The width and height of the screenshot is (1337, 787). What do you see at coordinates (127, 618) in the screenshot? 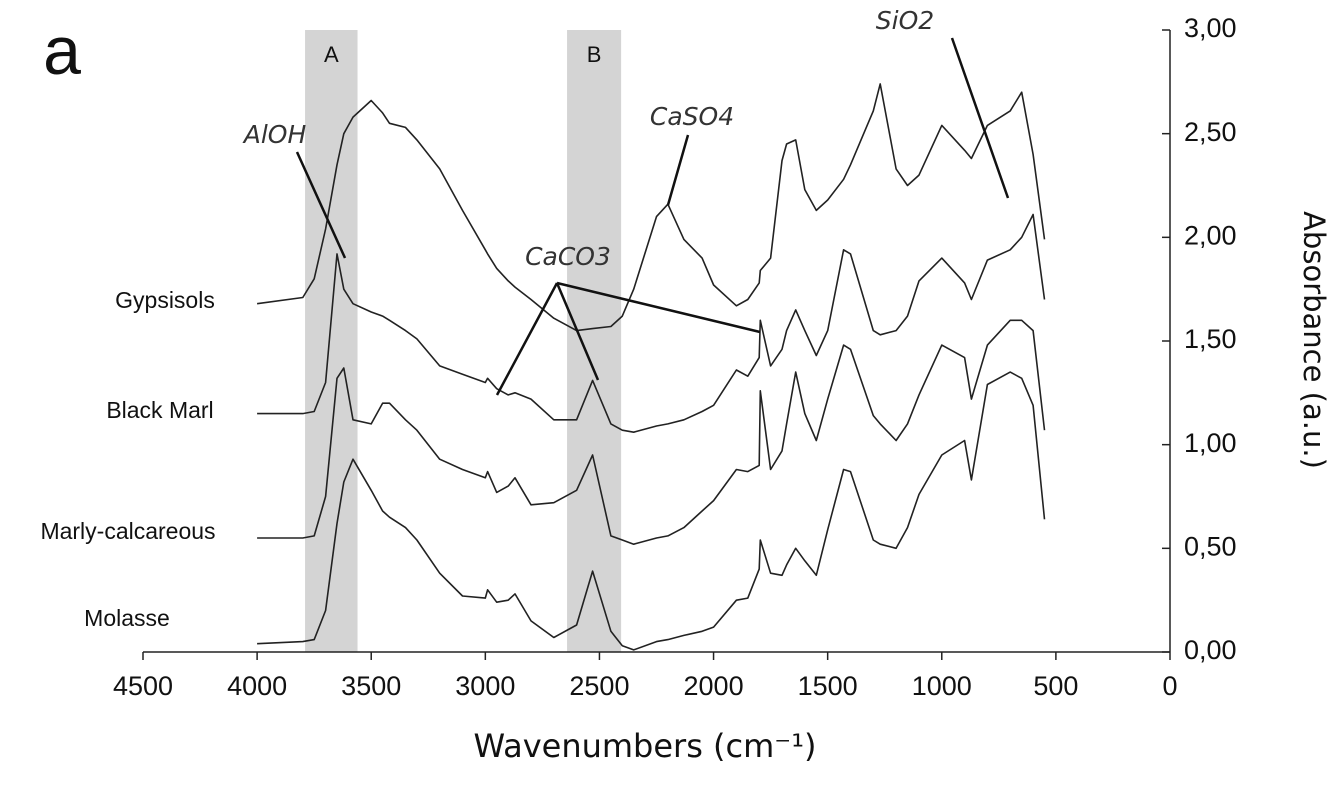
I see `series-label: Molasse` at bounding box center [127, 618].